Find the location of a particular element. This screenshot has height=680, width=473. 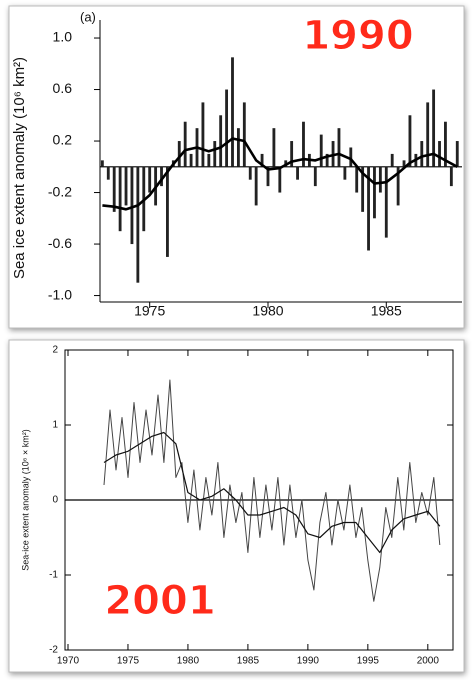

panel-label: (a) is located at coordinates (88, 16).